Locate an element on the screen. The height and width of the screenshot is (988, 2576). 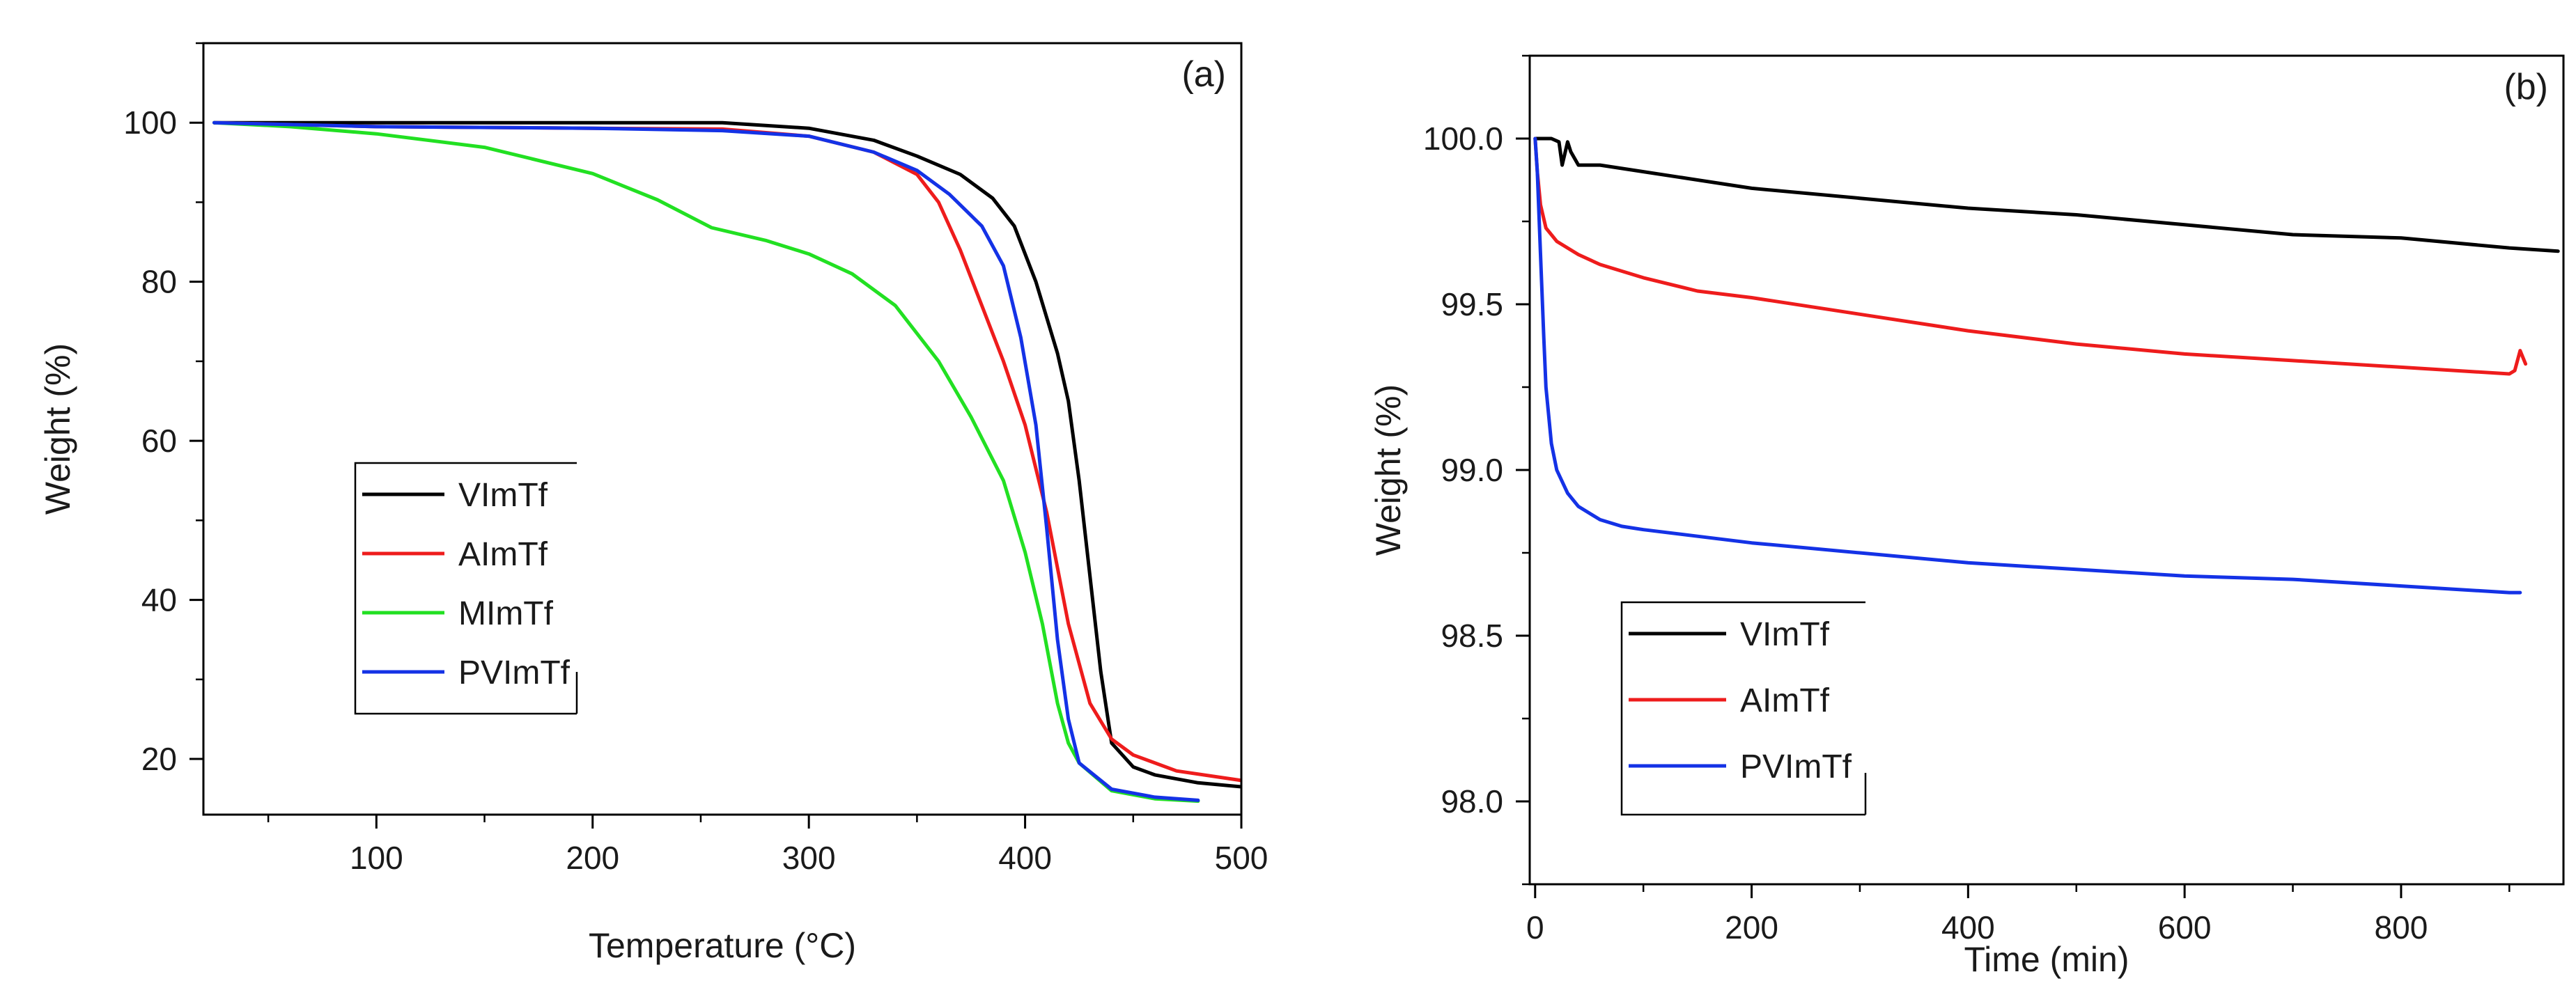
y-tick-label: 40 is located at coordinates (159, 600).